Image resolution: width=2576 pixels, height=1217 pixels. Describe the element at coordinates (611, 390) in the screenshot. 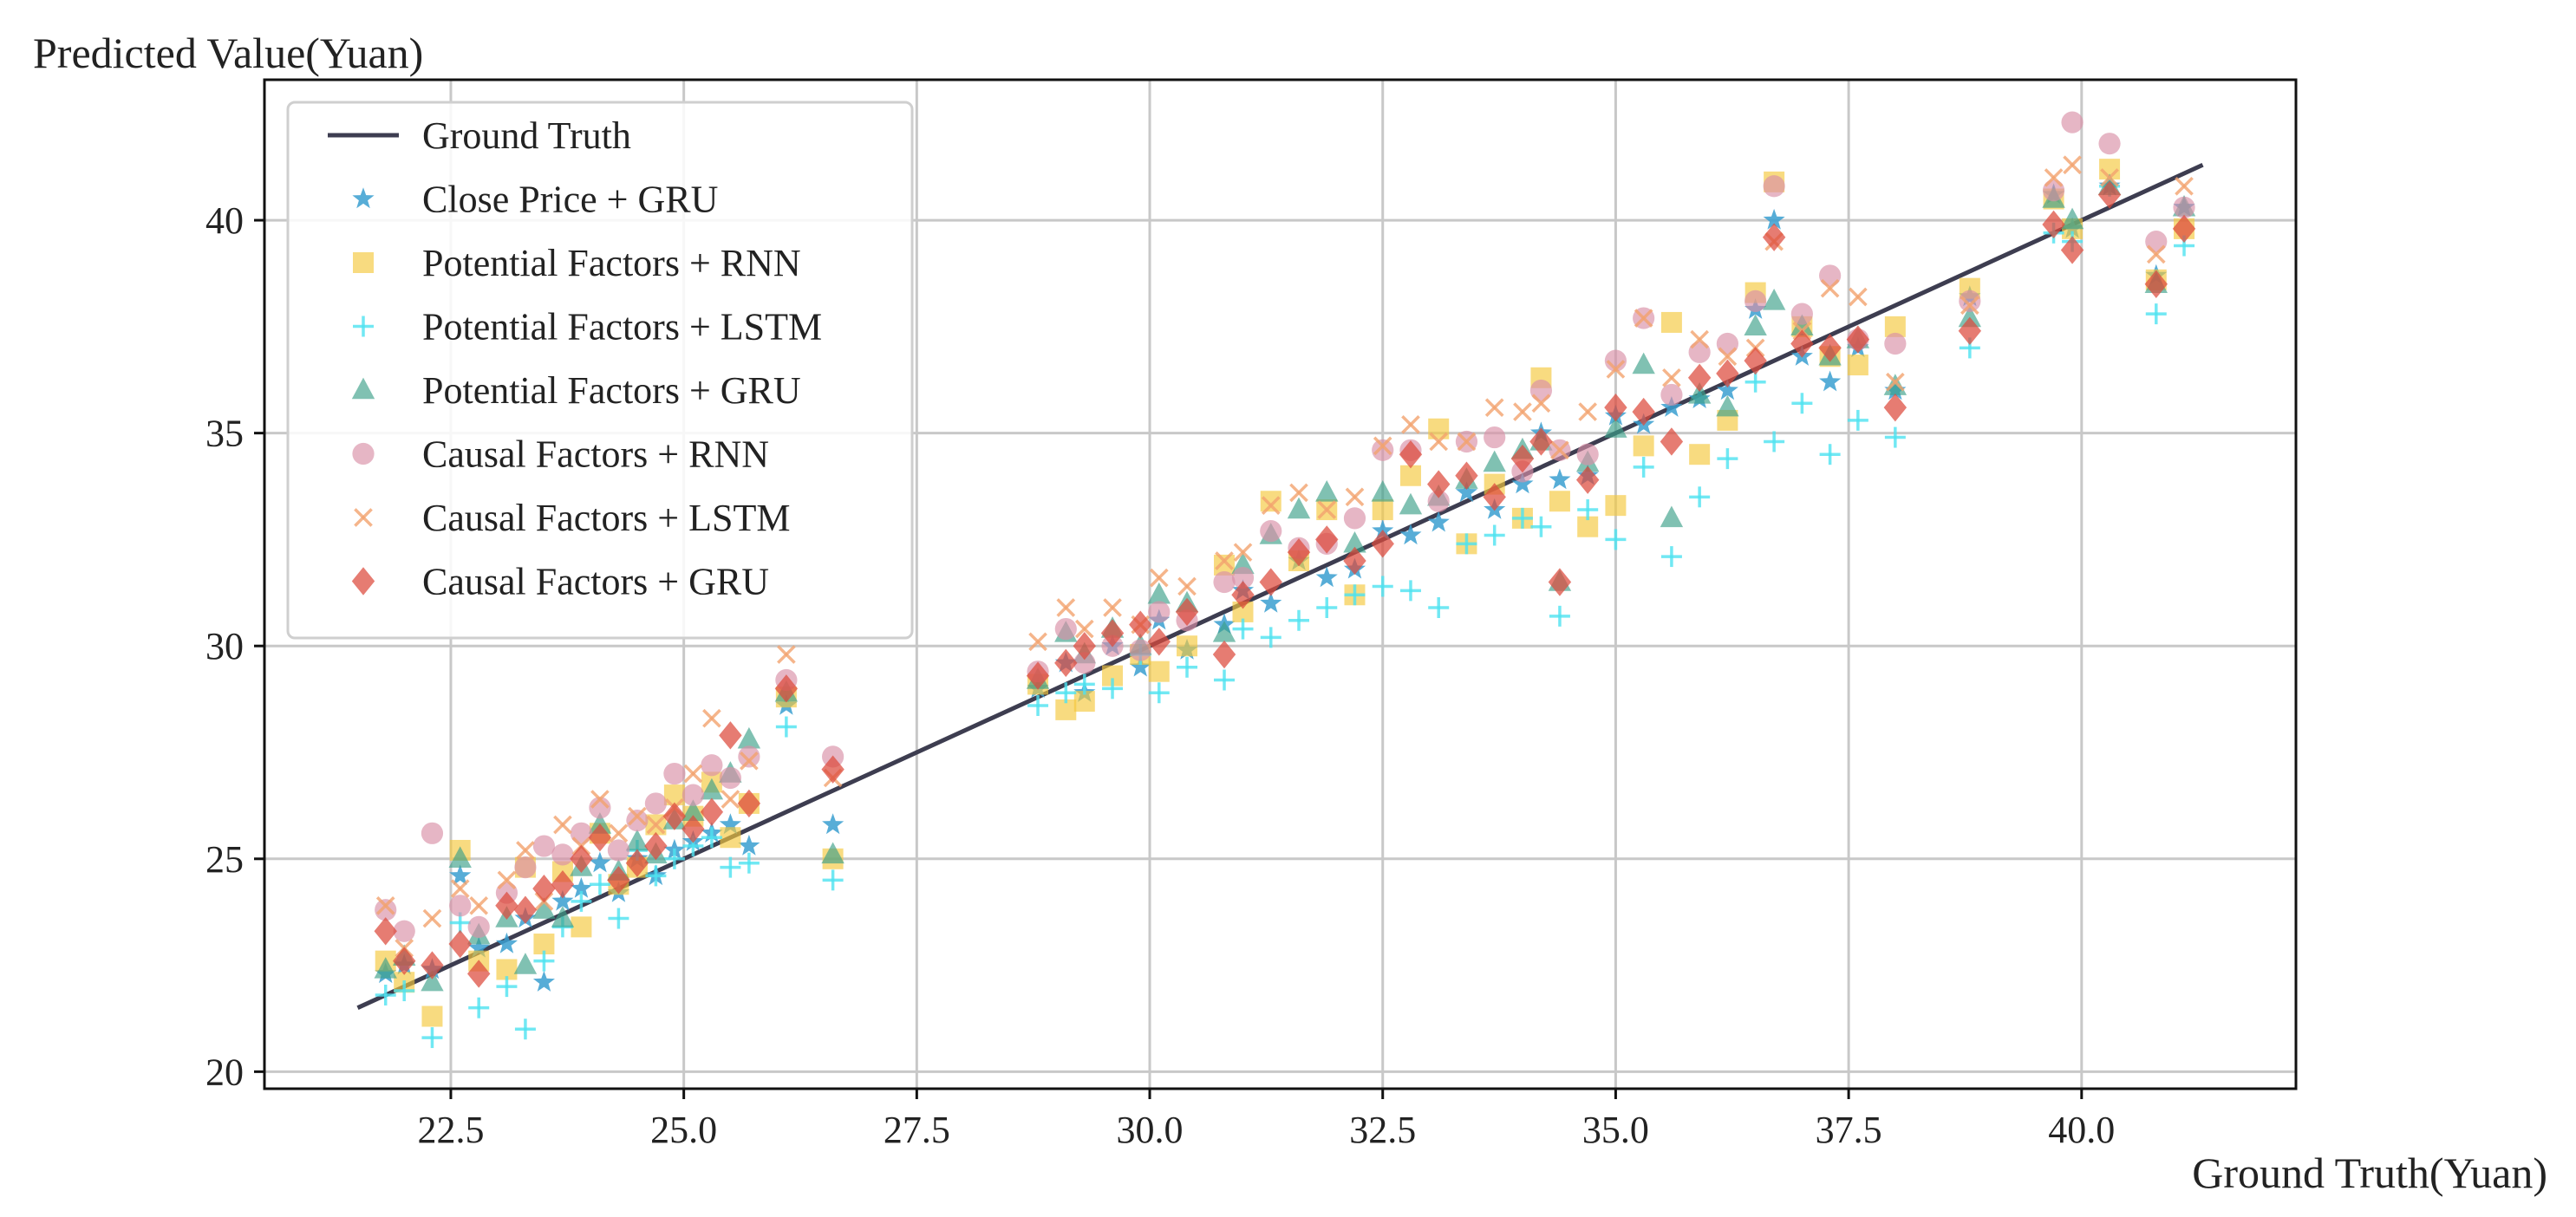

I see `legend-label: Potential Factors + GRU` at that location.